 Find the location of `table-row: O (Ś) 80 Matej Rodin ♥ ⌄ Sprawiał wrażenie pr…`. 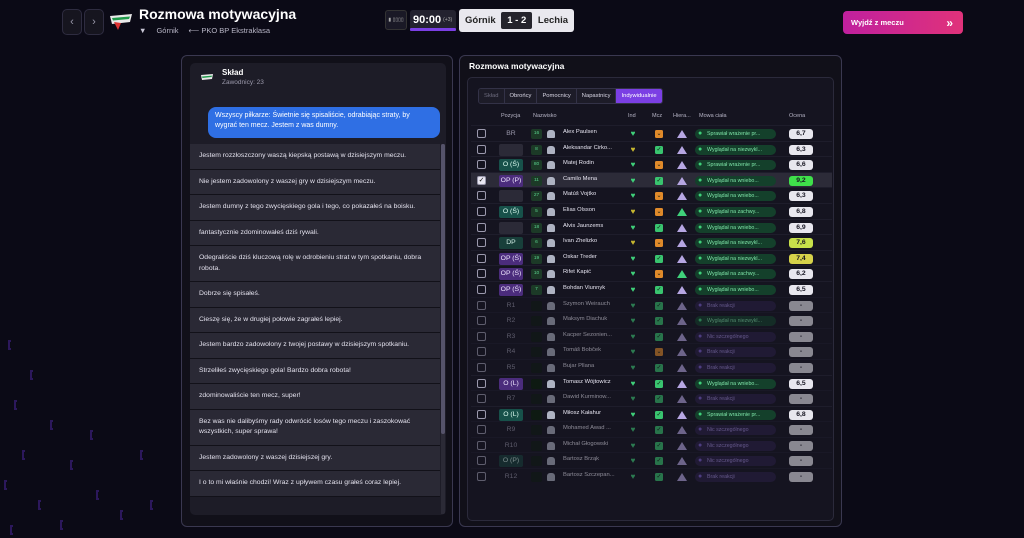

table-row: O (Ś) 80 Matej Rodin ♥ ⌄ Sprawiał wrażenie pr… is located at coordinates (651, 164).